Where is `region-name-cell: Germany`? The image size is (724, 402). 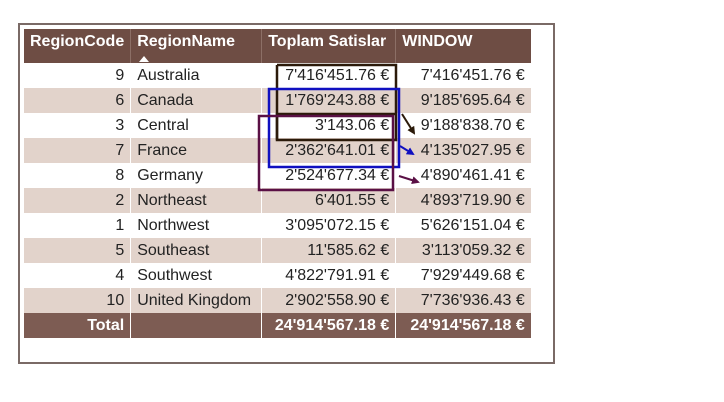
region-name-cell: Germany is located at coordinates (196, 175).